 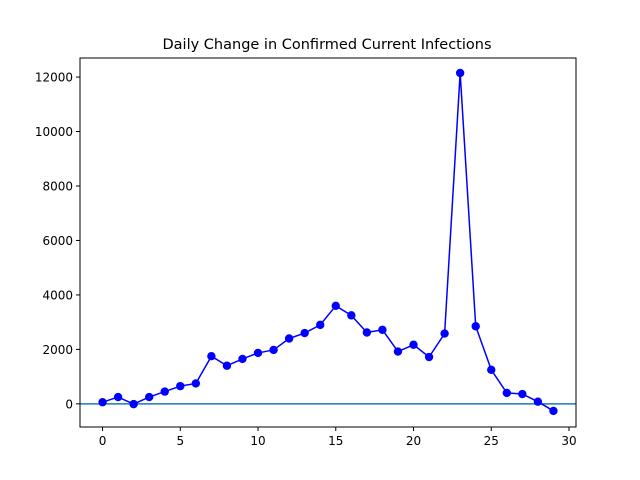 What do you see at coordinates (568, 441) in the screenshot?
I see `x-tick-label: 30` at bounding box center [568, 441].